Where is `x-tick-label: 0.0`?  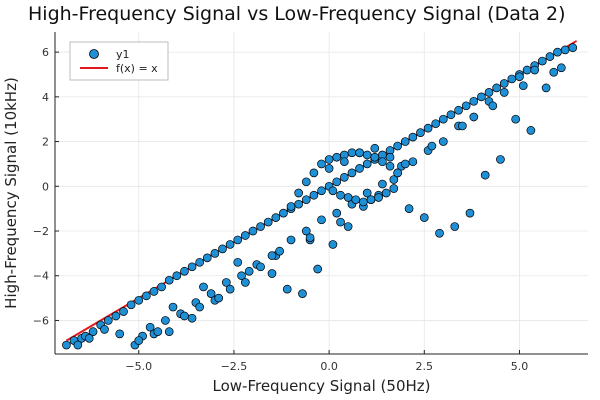
x-tick-label: 0.0 is located at coordinates (329, 366).